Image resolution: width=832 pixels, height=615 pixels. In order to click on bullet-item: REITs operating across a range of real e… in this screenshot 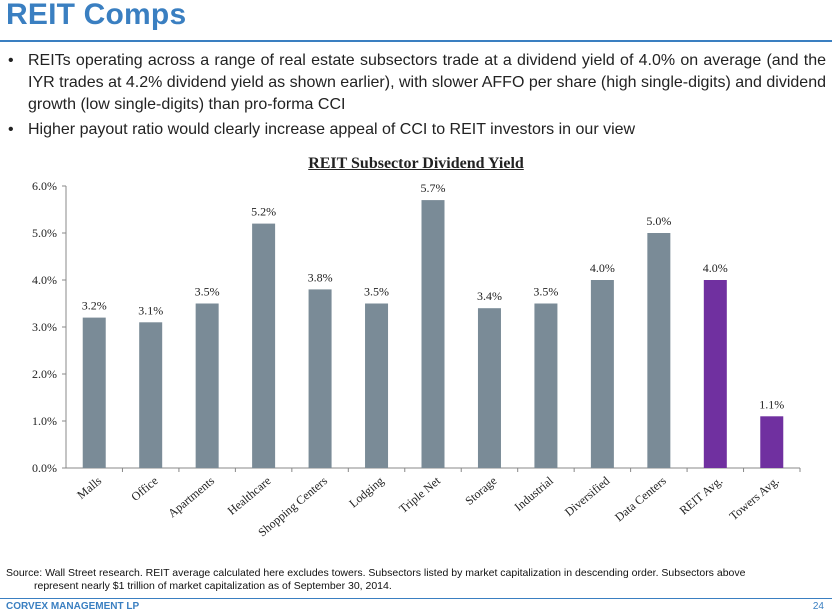, I will do `click(416, 83)`.